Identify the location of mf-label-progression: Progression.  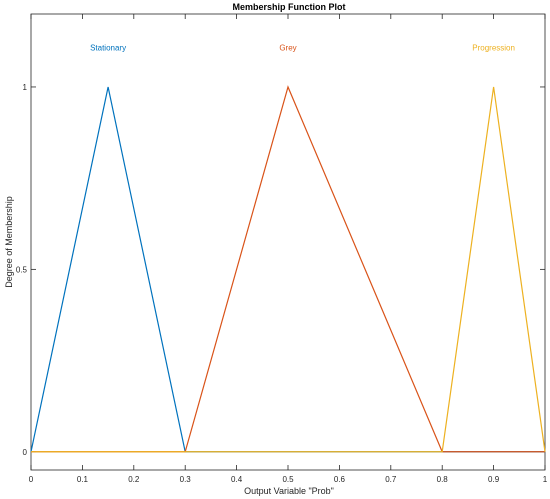
(493, 47).